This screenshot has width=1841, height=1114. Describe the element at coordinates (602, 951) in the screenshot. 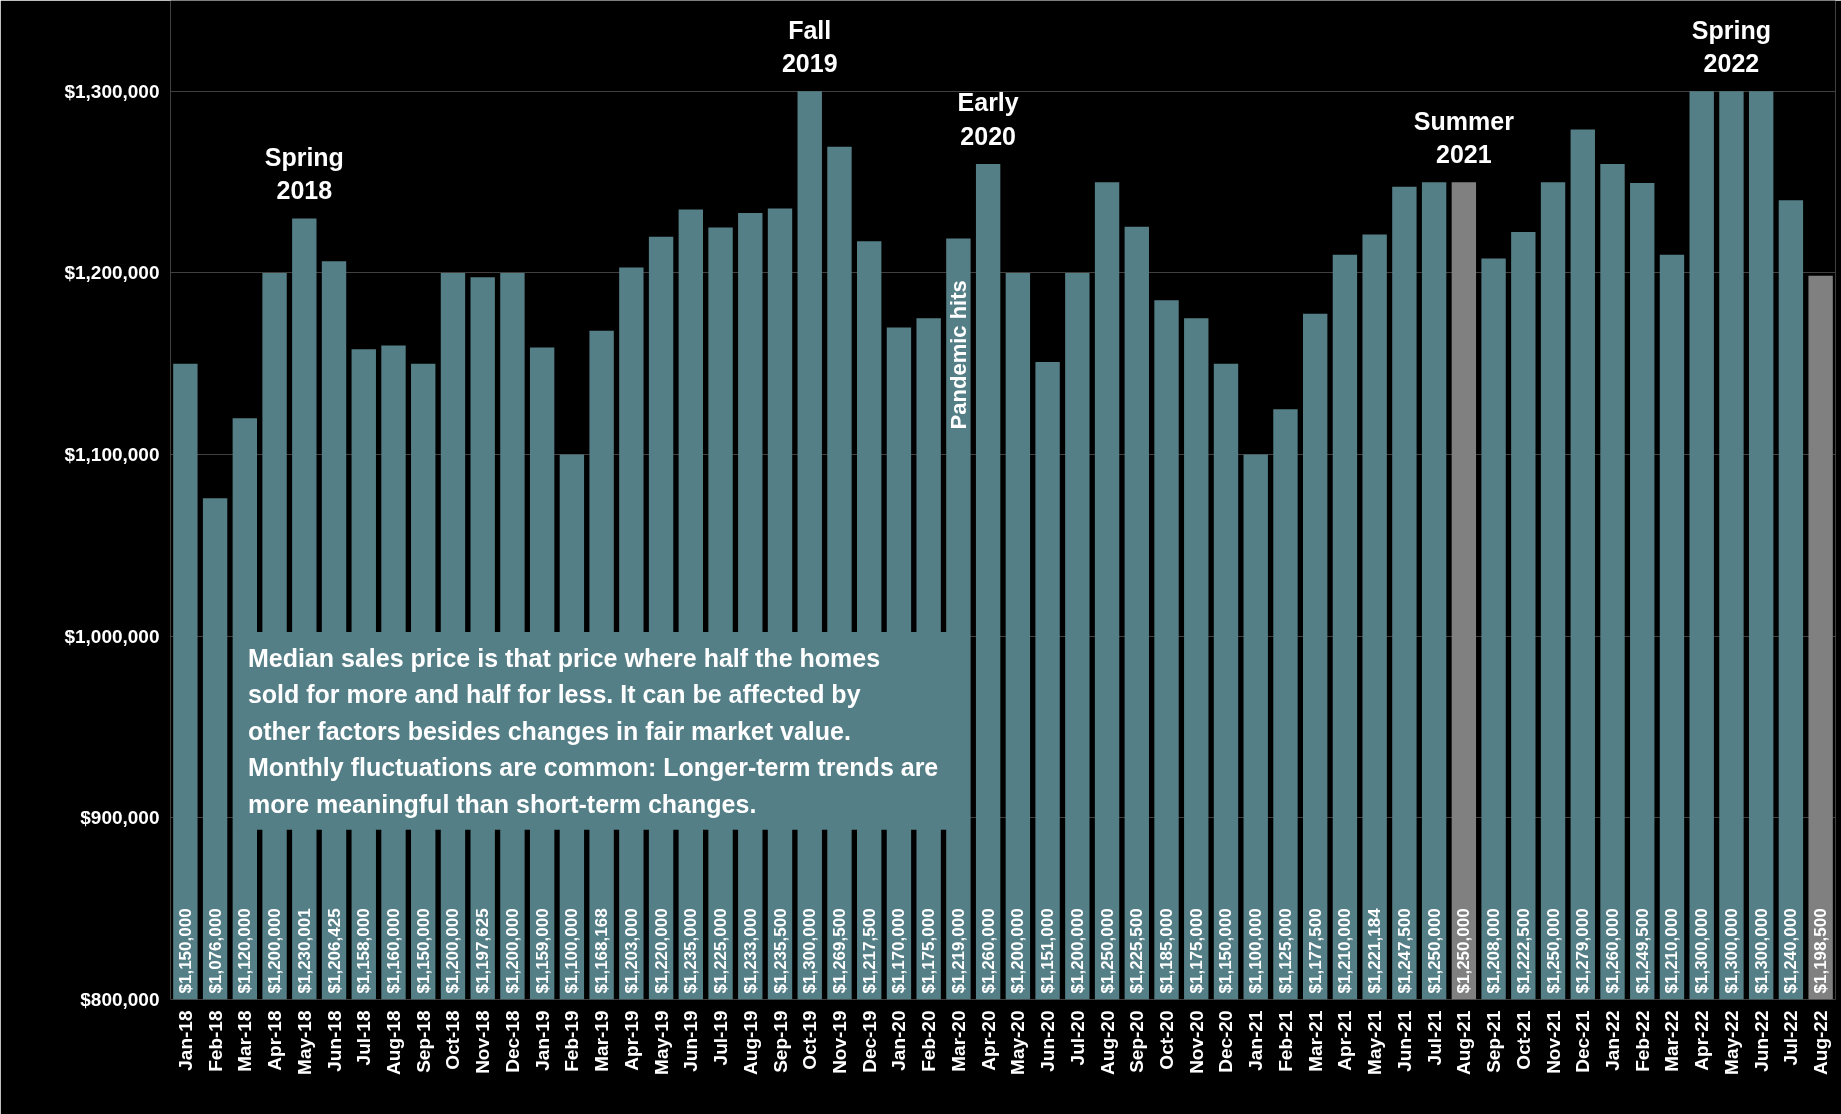

I see `data-label: $1,168,168` at that location.